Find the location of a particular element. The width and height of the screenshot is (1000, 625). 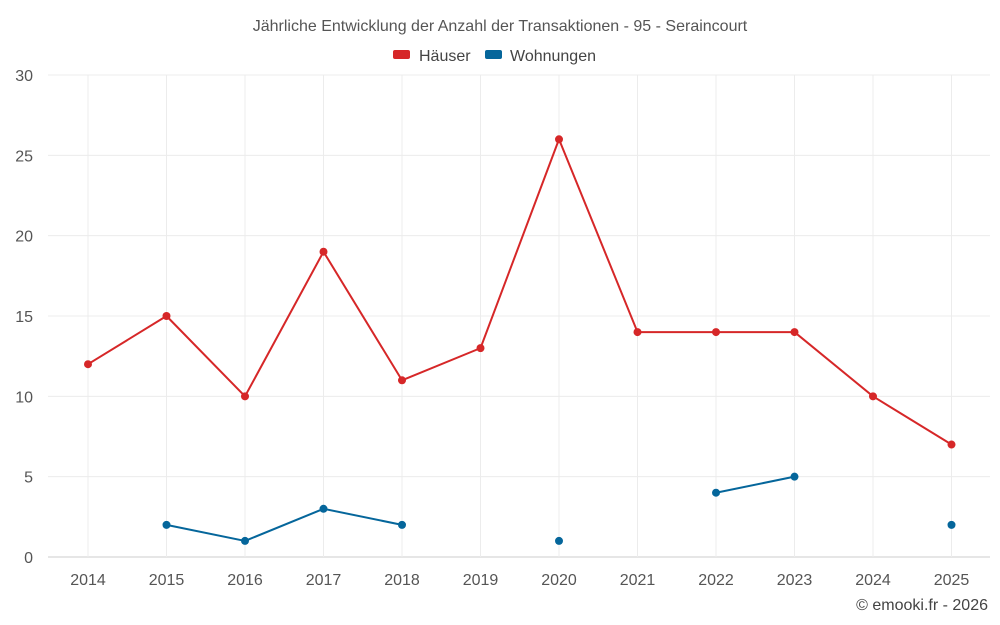

x-tick-label: 2024 is located at coordinates (873, 580).